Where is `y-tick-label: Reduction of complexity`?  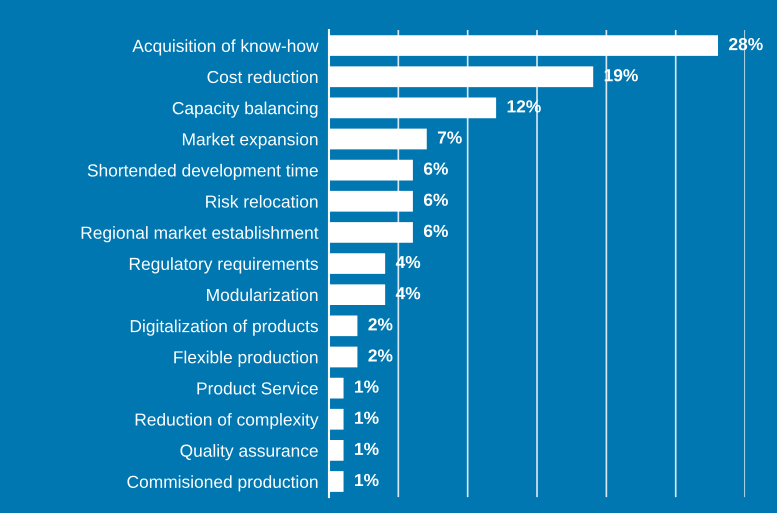 y-tick-label: Reduction of complexity is located at coordinates (227, 421).